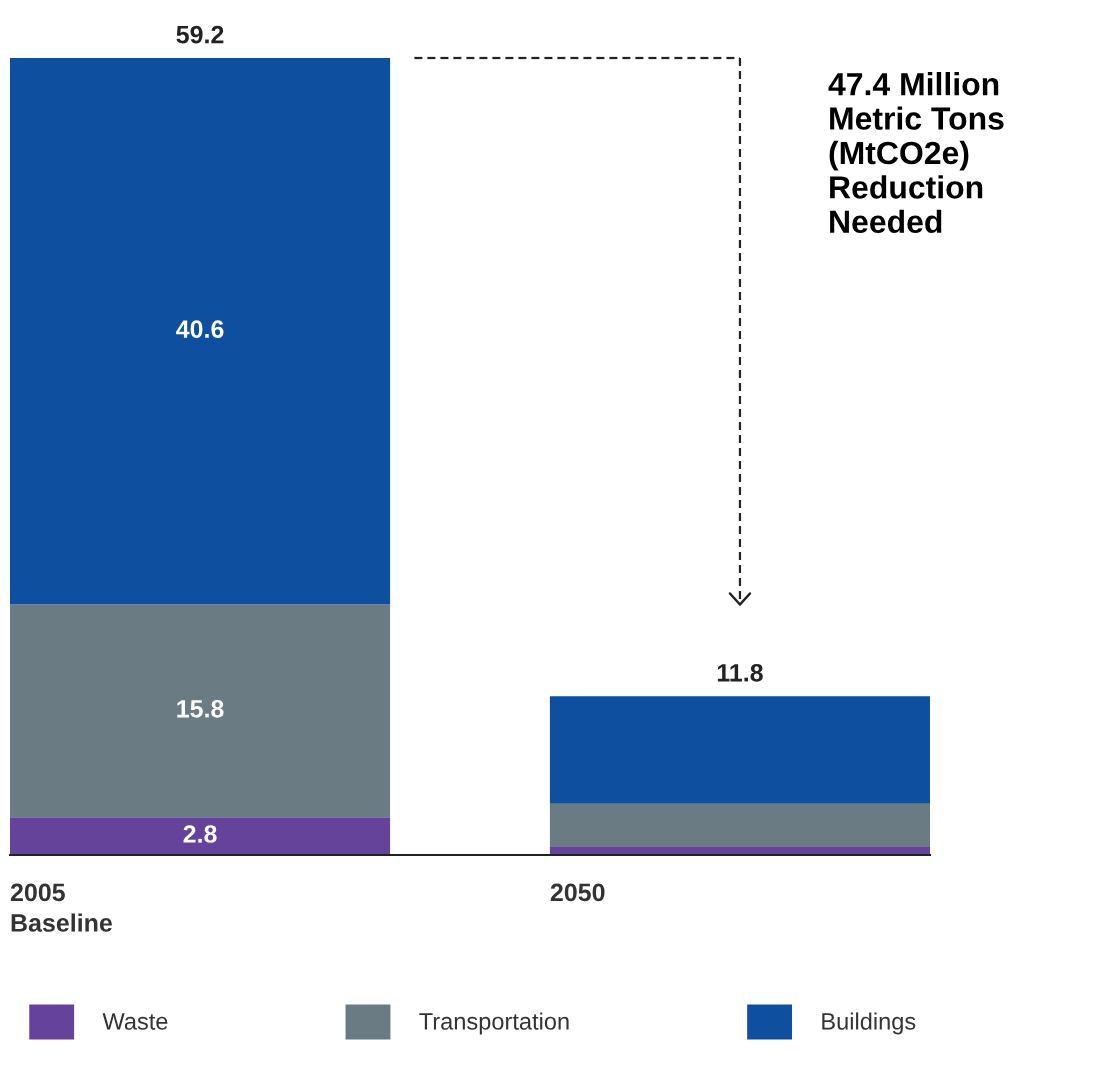  I want to click on x-tick-label: 2050, so click(577, 892).